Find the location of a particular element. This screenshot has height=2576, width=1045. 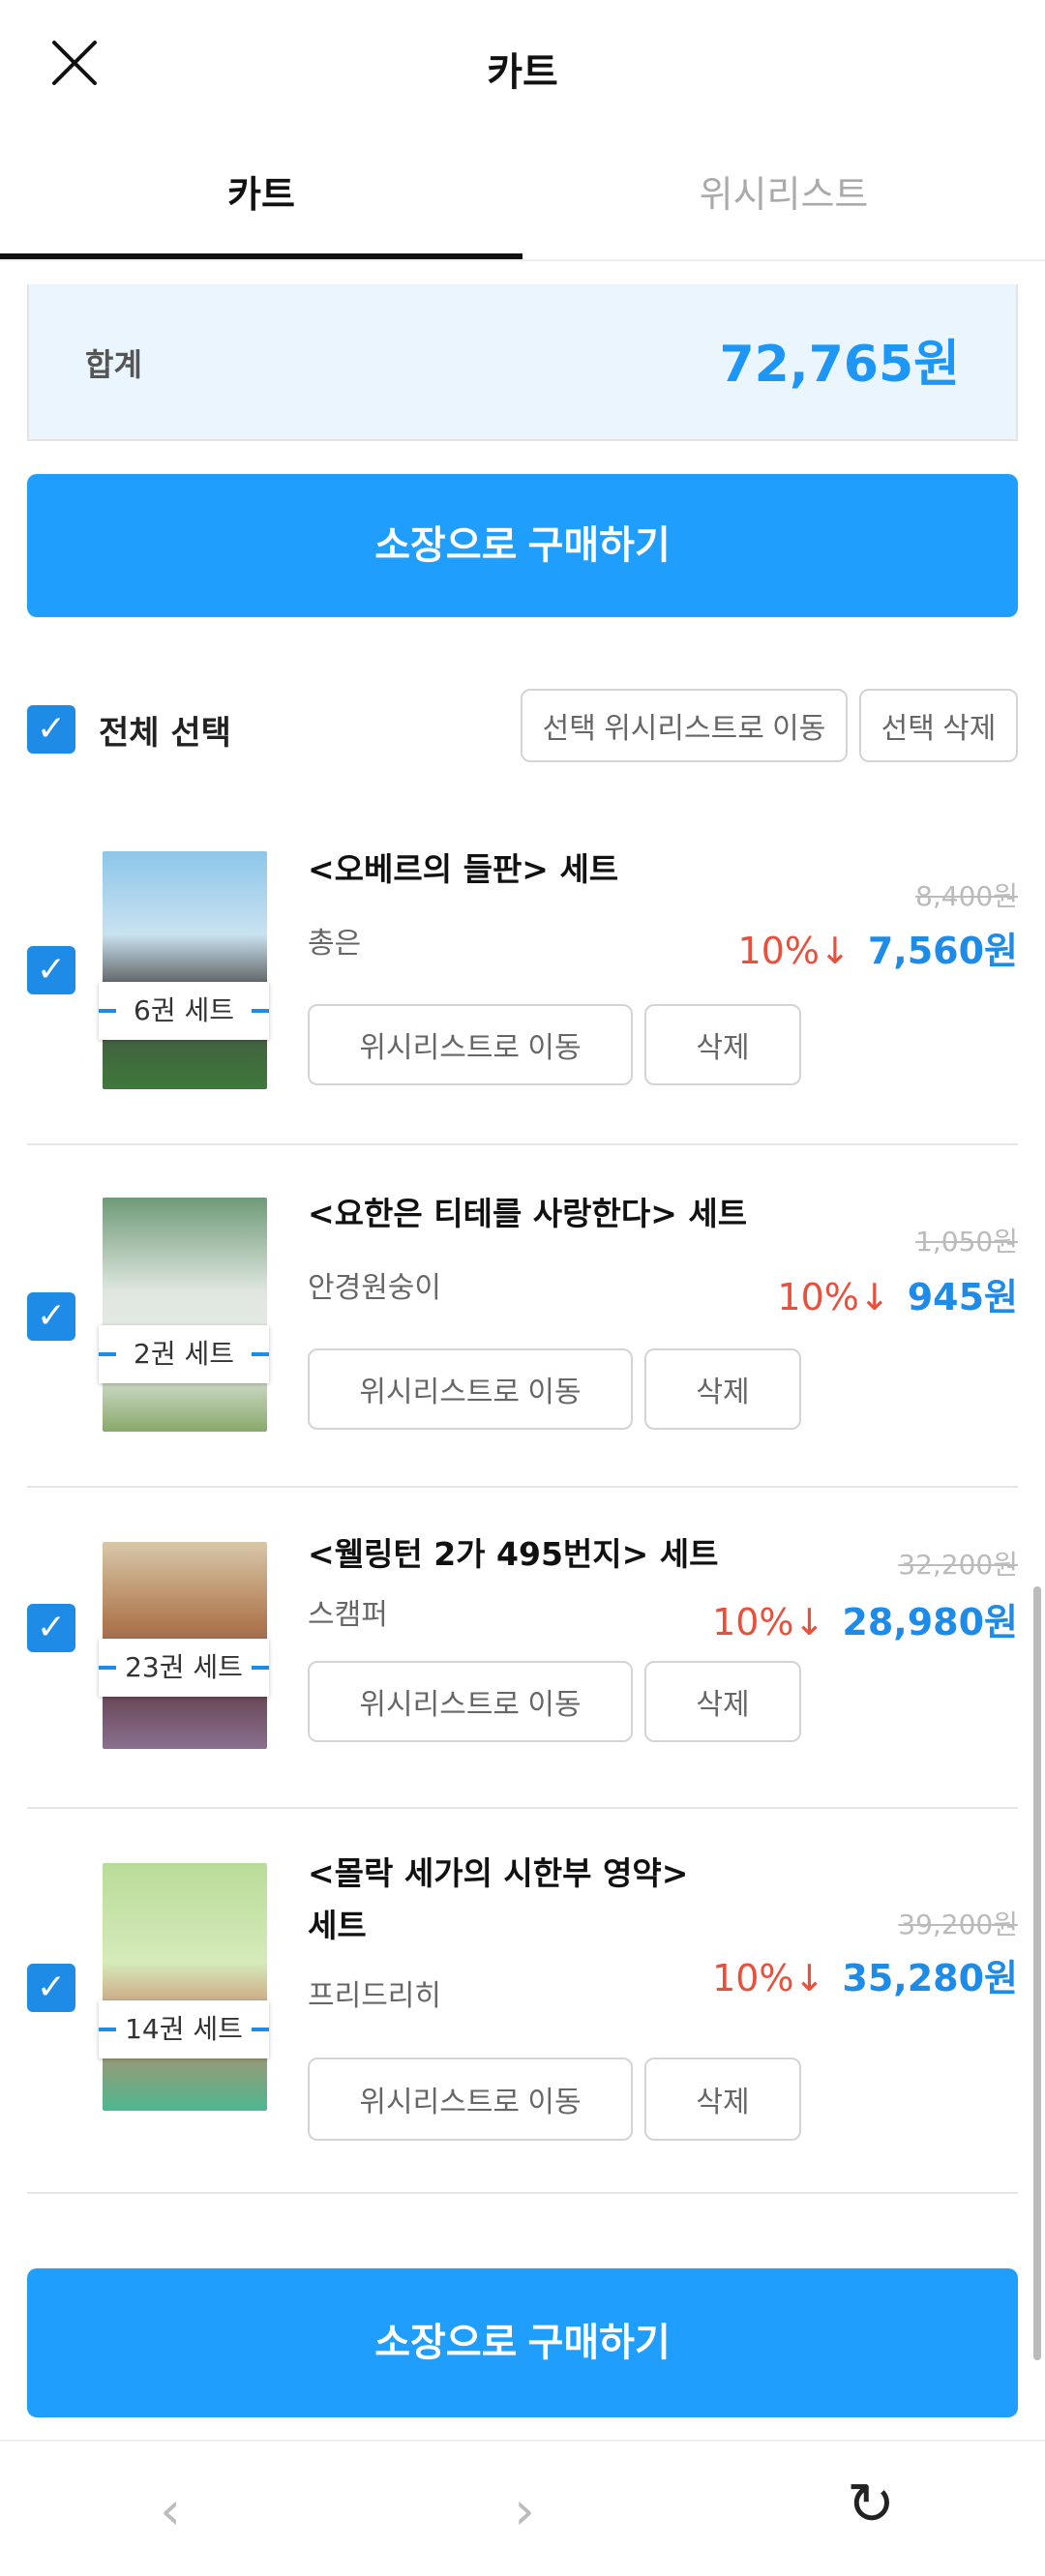

sale-price: 945원 is located at coordinates (962, 1297).